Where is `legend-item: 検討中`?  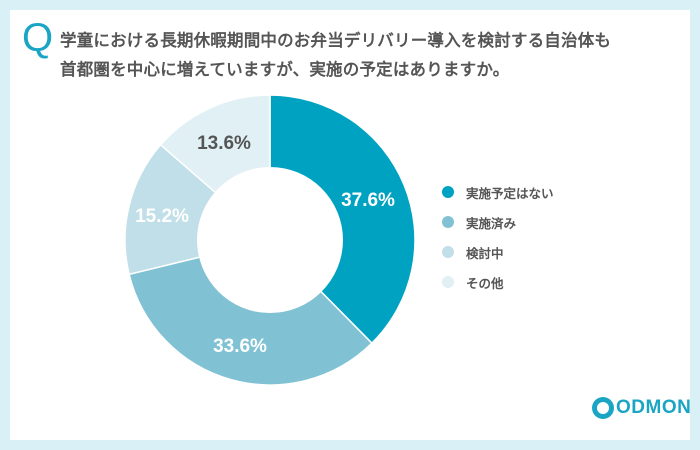
legend-item: 検討中 is located at coordinates (498, 252).